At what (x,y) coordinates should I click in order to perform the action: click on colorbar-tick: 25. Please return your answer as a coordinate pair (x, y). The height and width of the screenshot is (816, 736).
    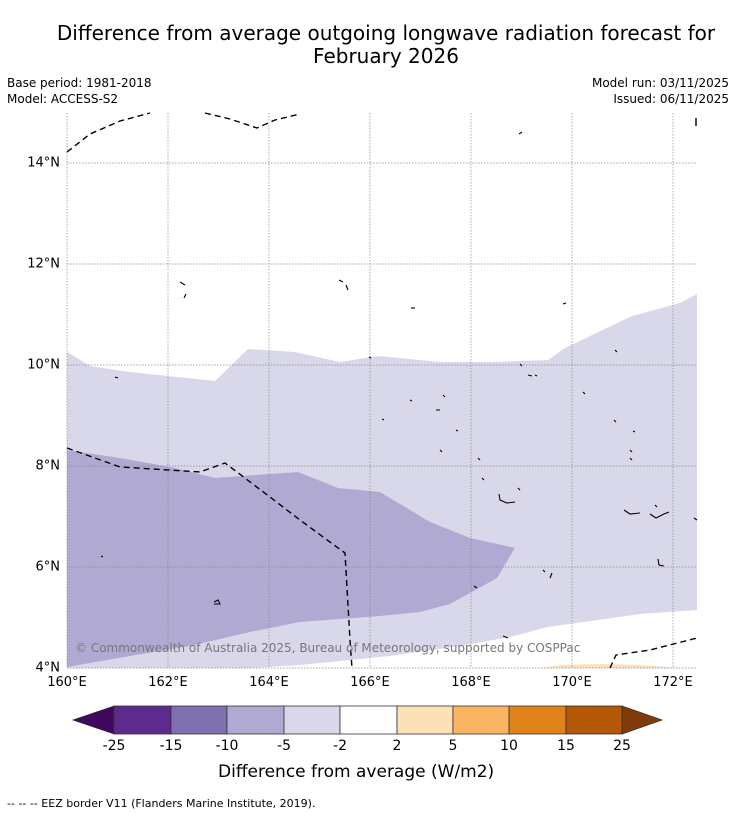
    Looking at the image, I should click on (622, 746).